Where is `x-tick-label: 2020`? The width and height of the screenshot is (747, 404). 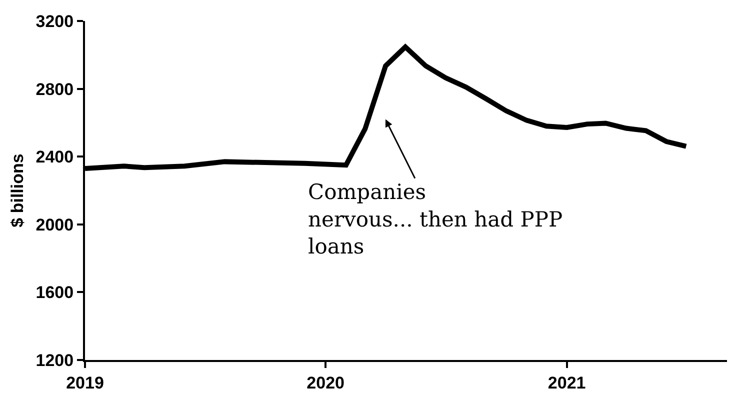 x-tick-label: 2020 is located at coordinates (325, 382).